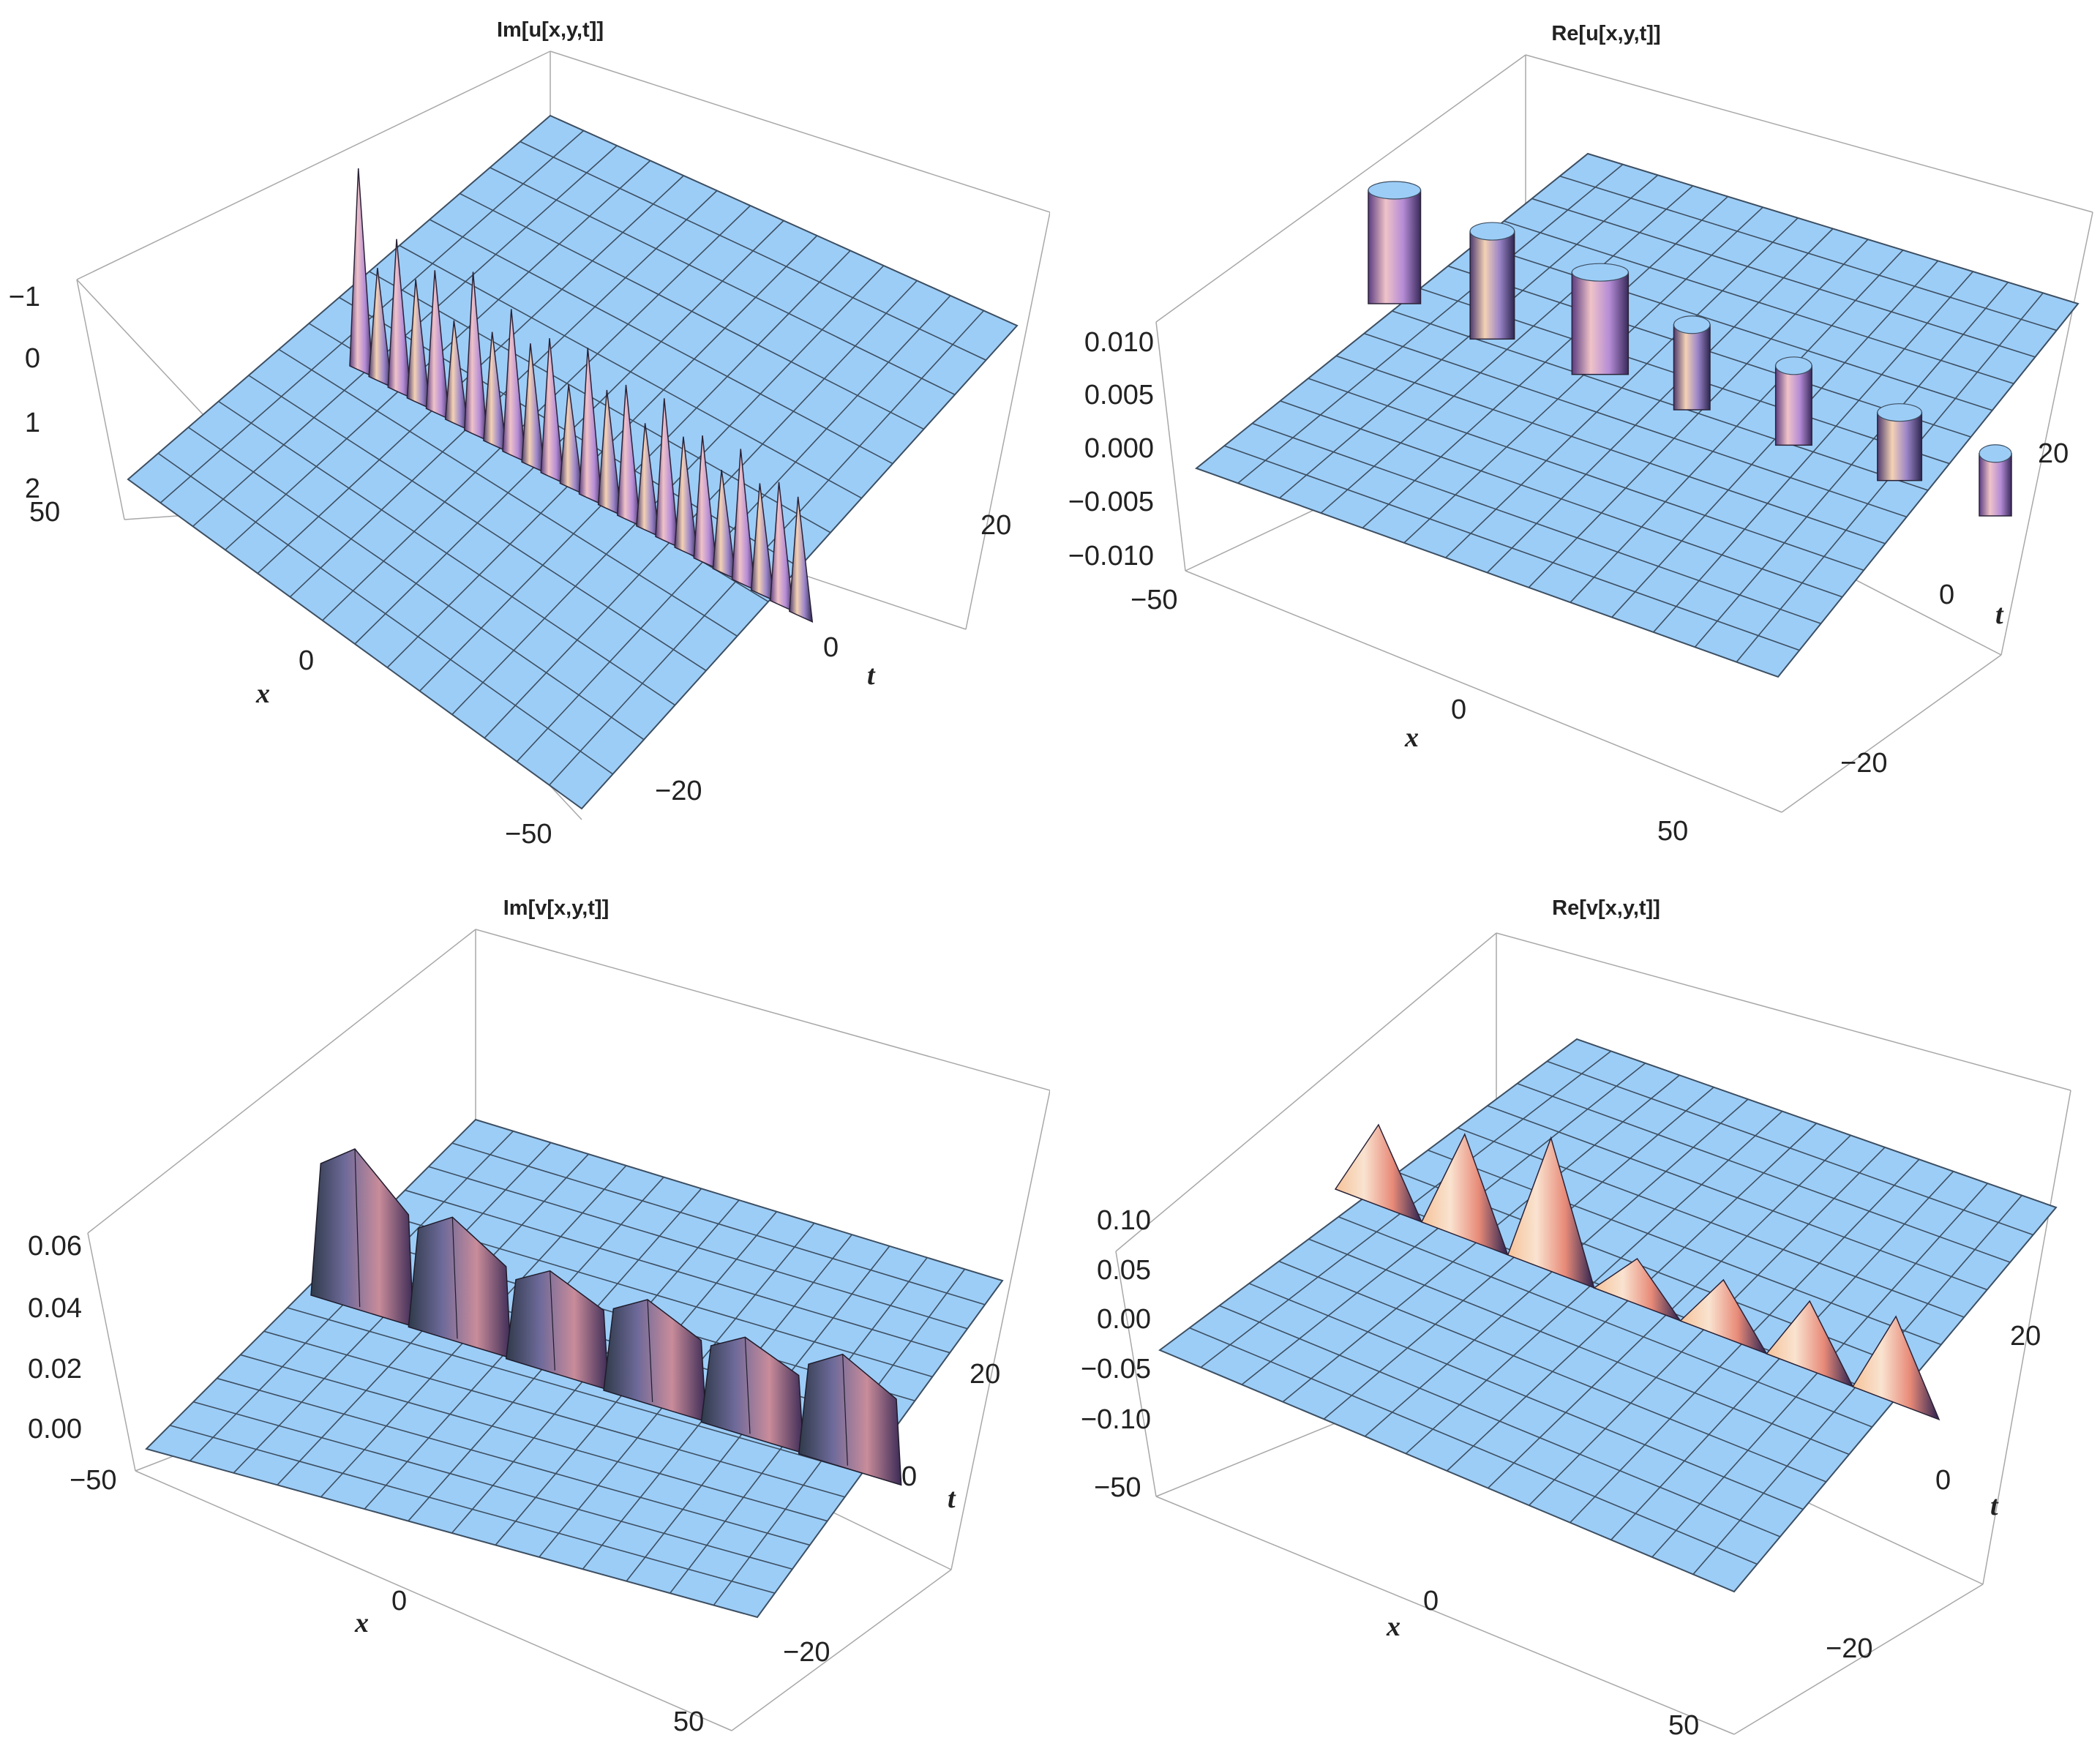 The height and width of the screenshot is (1746, 2100). I want to click on z-tick-label: −0.005, so click(1111, 502).